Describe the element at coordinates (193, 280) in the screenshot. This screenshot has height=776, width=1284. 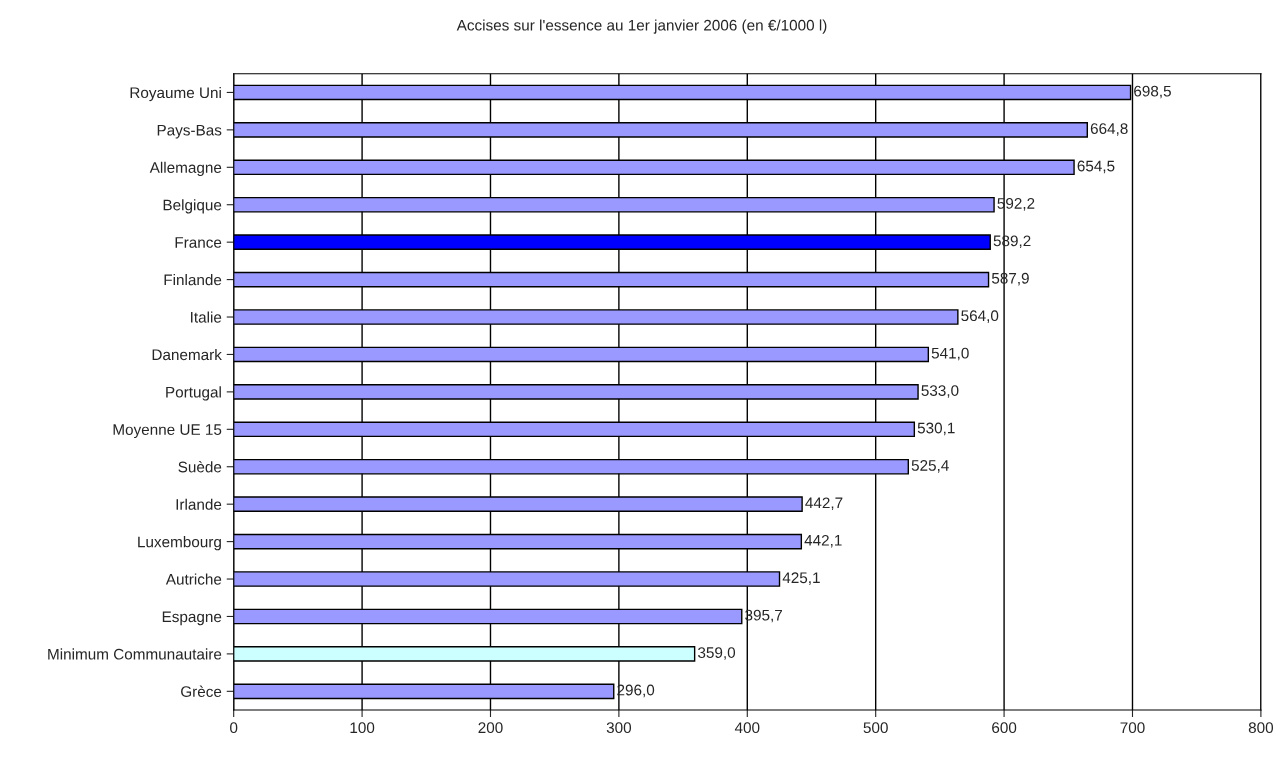
I see `y-tick-label: Finlande` at that location.